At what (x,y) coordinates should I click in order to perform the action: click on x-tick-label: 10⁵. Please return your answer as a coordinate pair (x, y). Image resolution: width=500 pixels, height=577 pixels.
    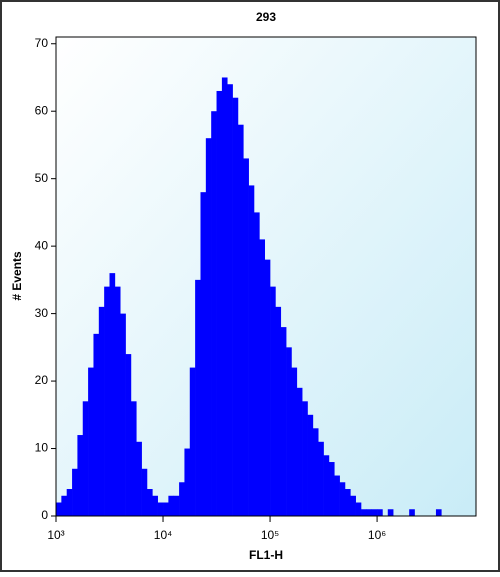
    Looking at the image, I should click on (270, 535).